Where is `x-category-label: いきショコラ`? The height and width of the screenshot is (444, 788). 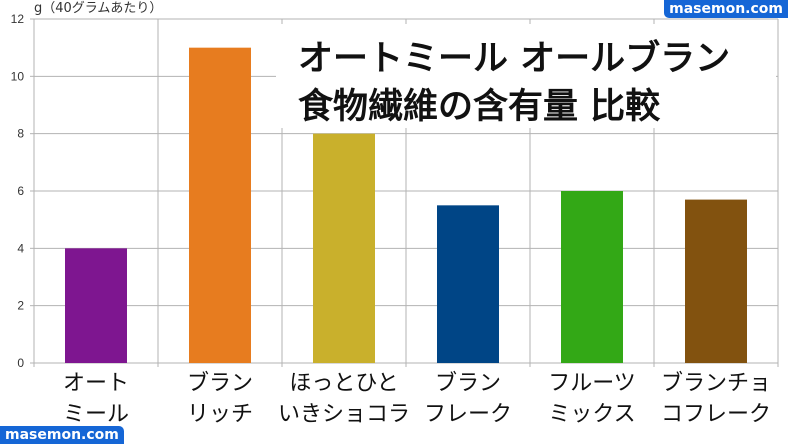 x-category-label: いきショコラ is located at coordinates (344, 414).